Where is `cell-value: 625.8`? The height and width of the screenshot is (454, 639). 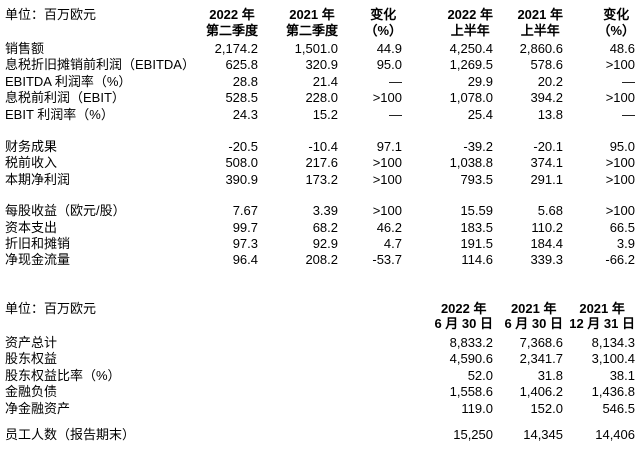
cell-value: 625.8 is located at coordinates (241, 65).